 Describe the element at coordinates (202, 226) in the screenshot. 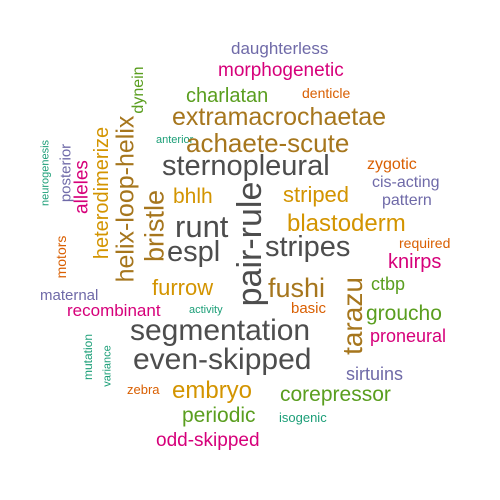

I see `word-runt: runt` at that location.